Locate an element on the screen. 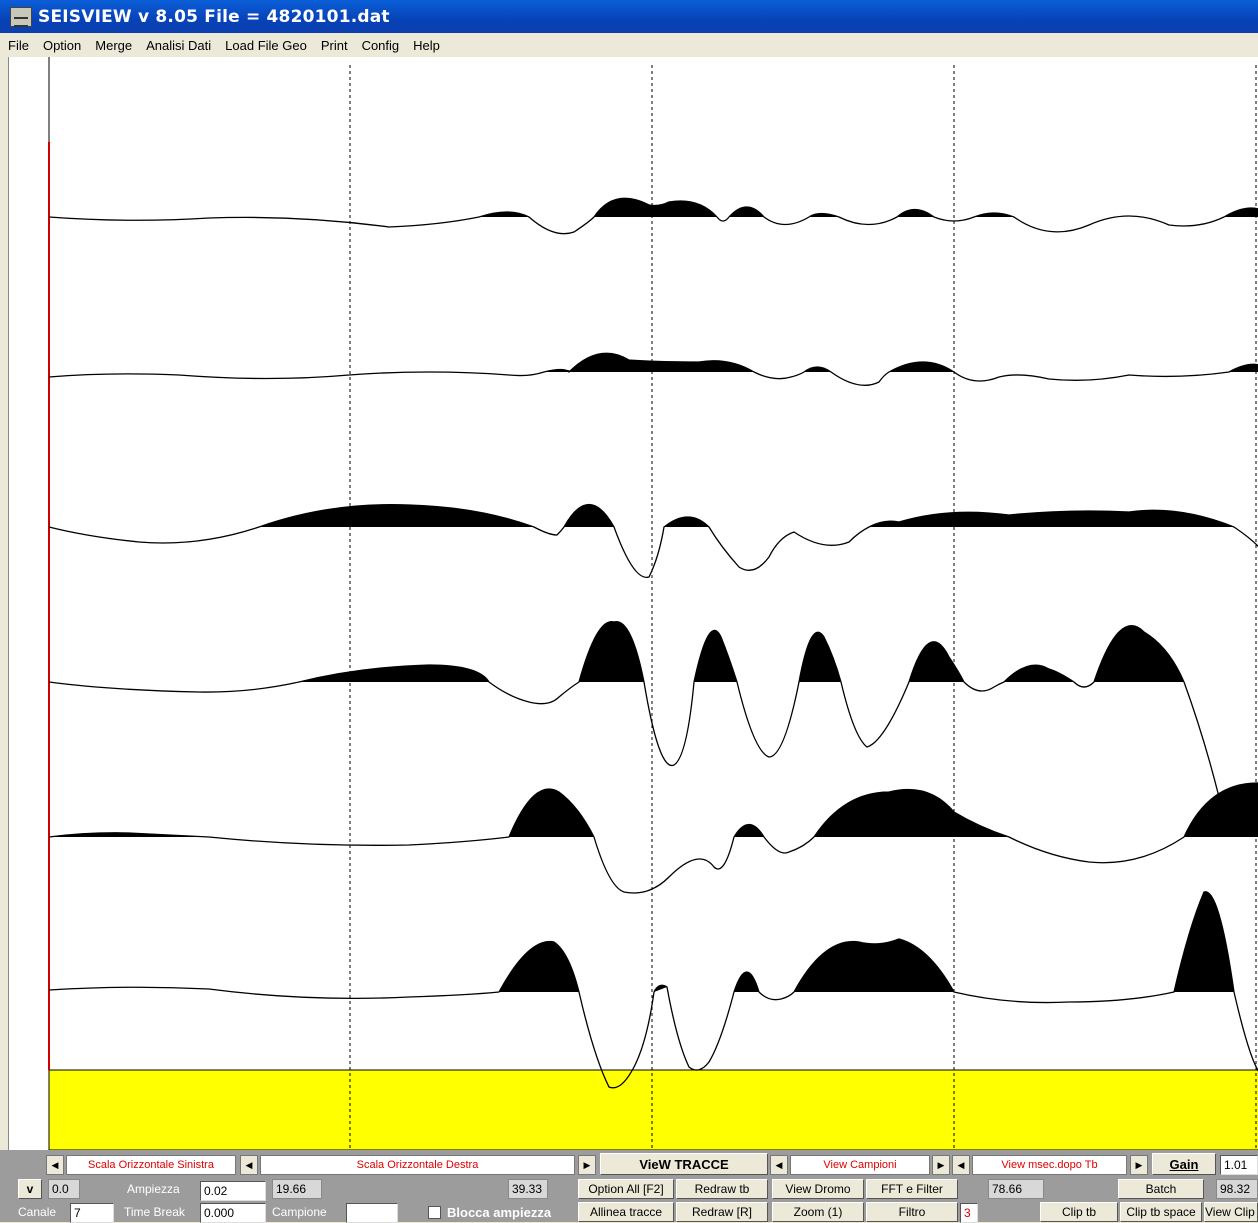 This screenshot has height=1223, width=1258. filtro-field: 3 is located at coordinates (969, 1213).